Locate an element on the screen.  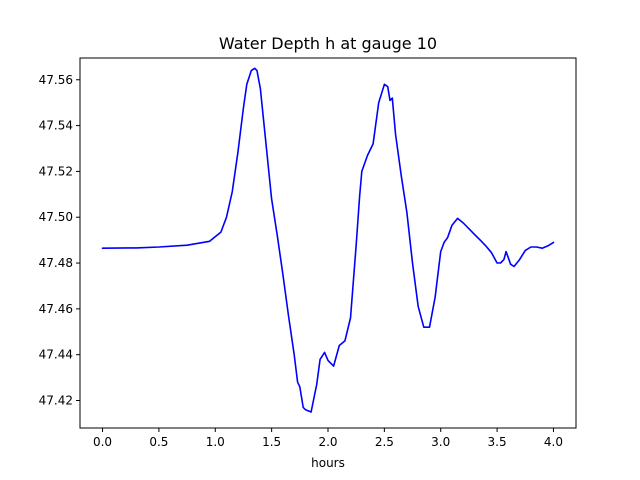
chart-title: Water Depth h at gauge 10 is located at coordinates (328, 43).